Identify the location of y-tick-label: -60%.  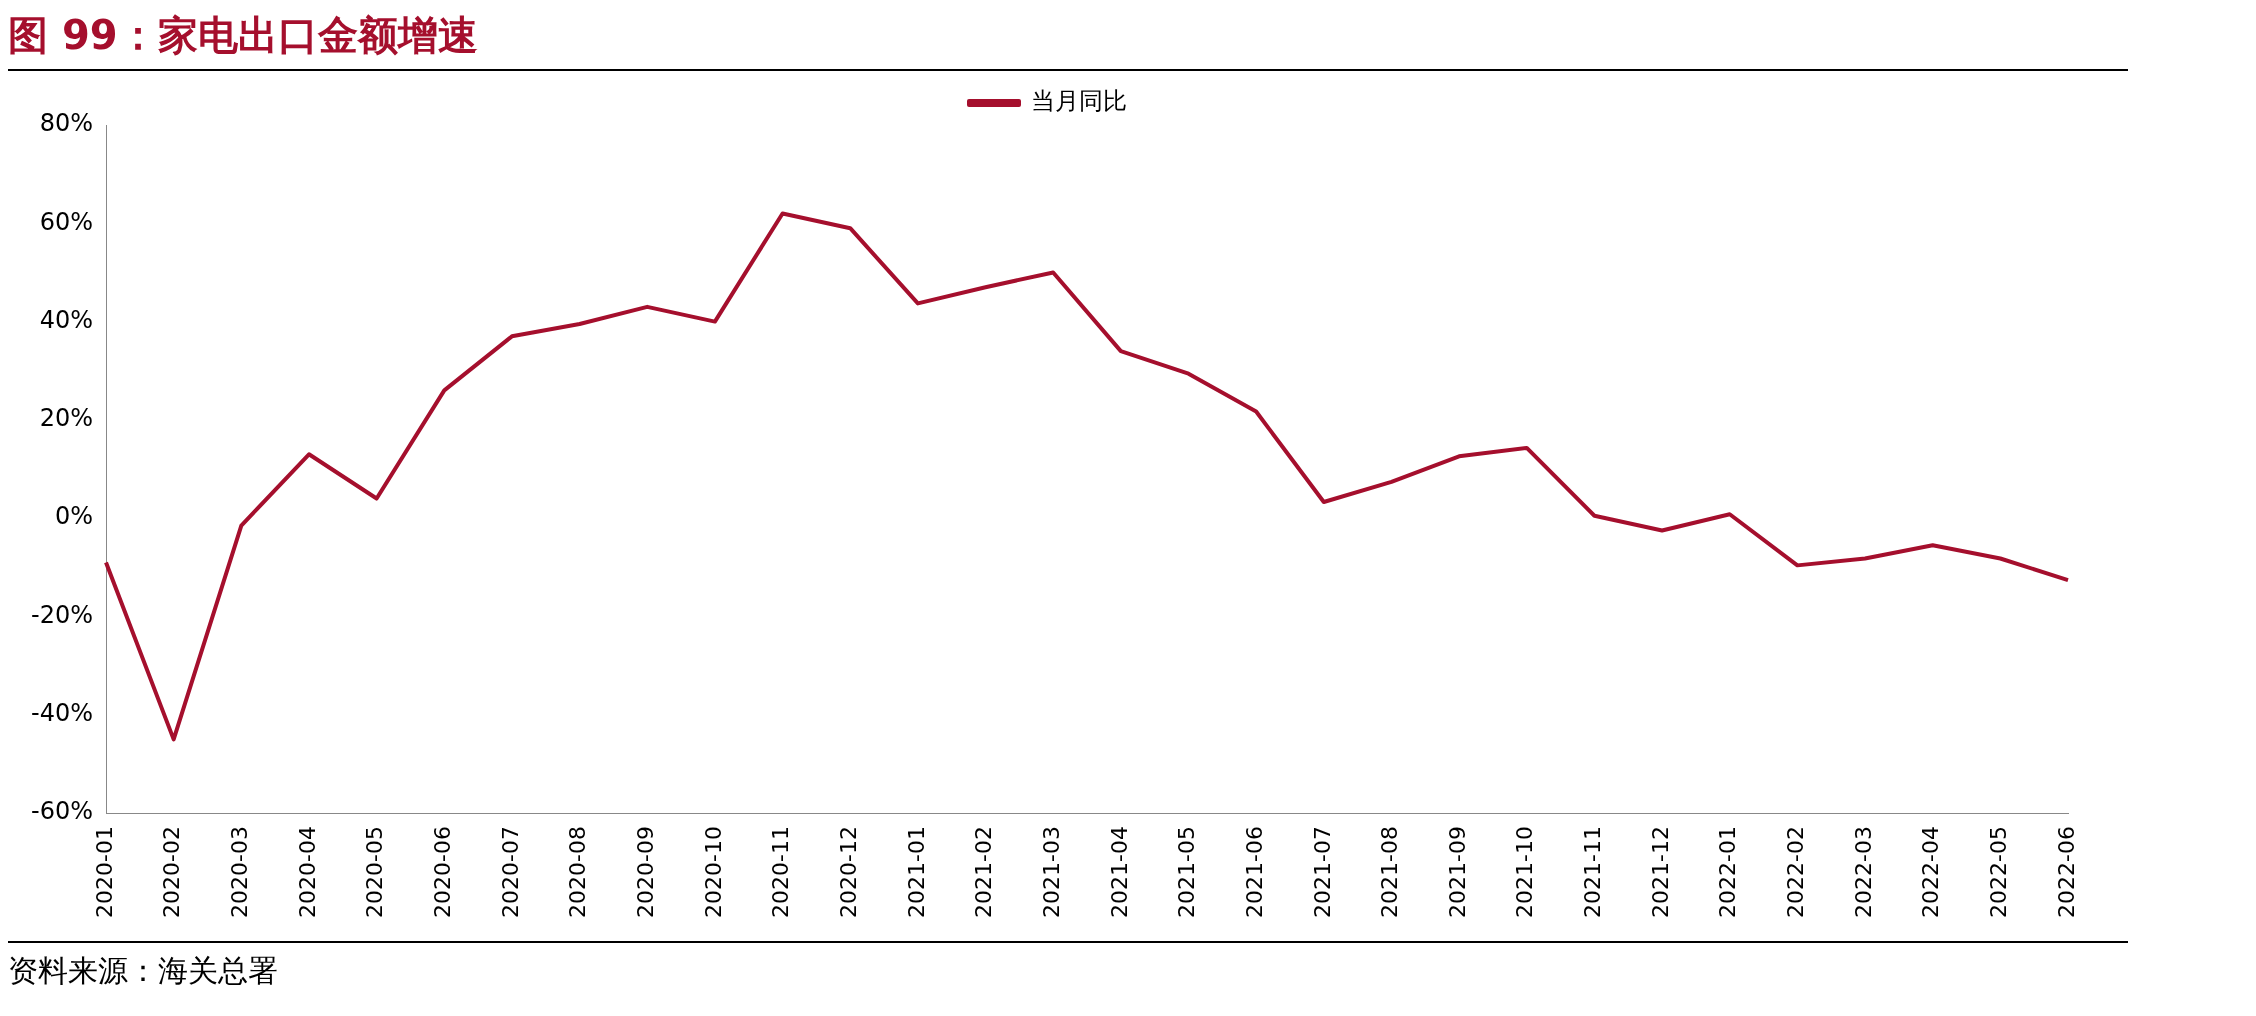
(61, 811).